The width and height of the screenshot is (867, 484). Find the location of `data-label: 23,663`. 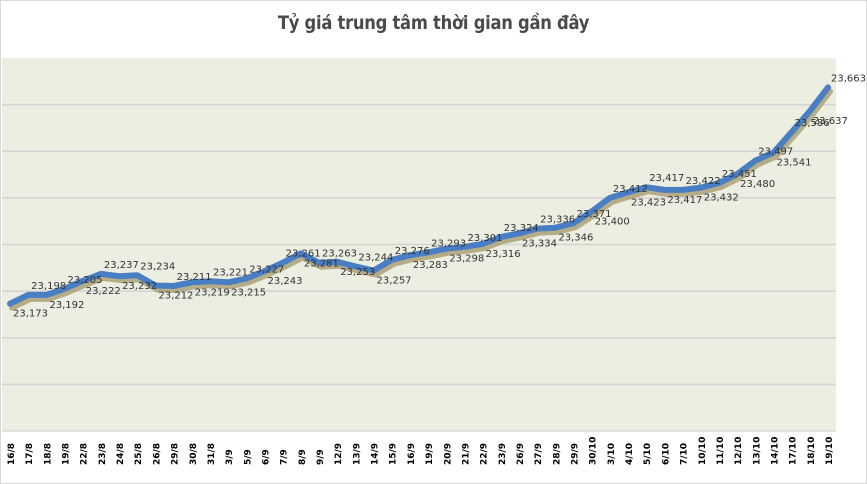

data-label: 23,663 is located at coordinates (848, 78).